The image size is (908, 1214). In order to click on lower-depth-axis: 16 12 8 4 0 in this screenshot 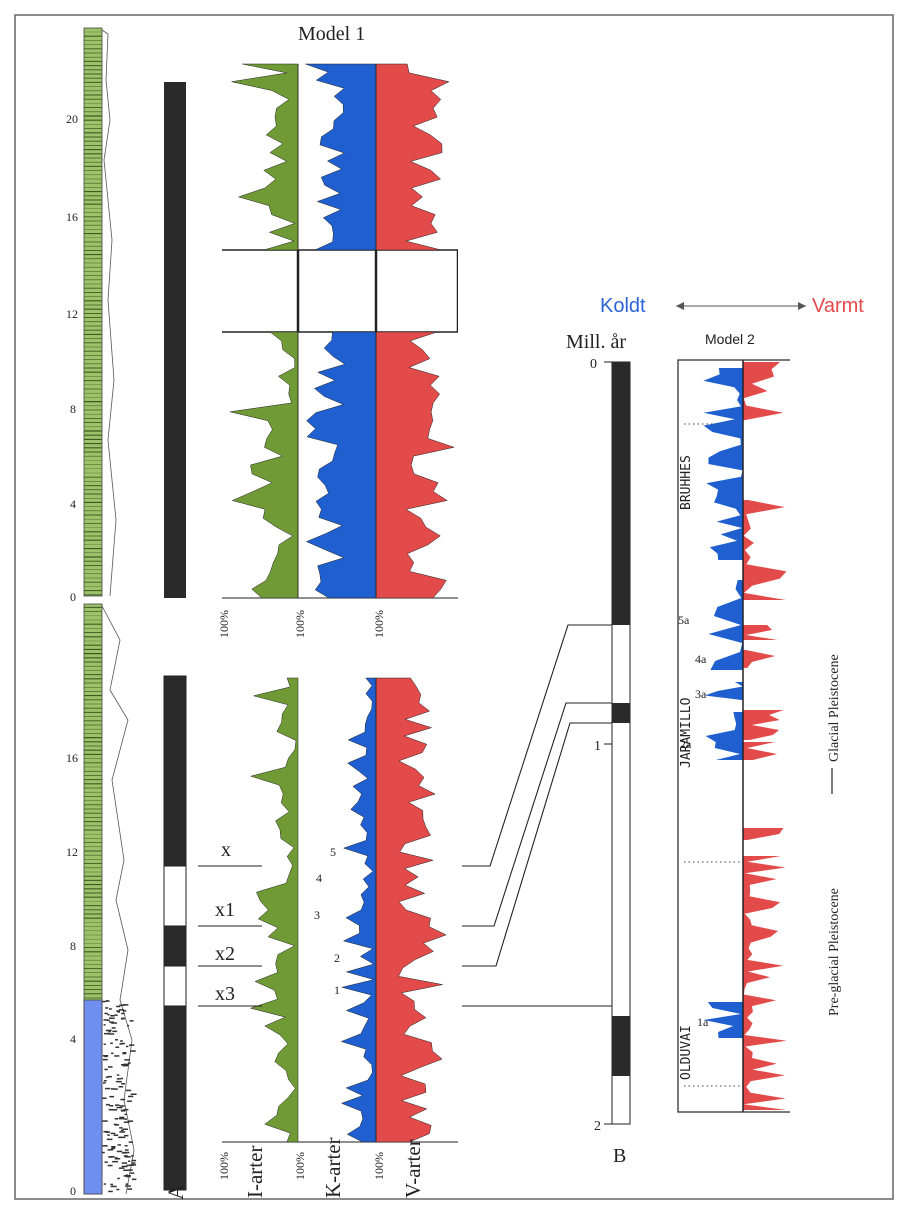, I will do `click(72, 974)`.